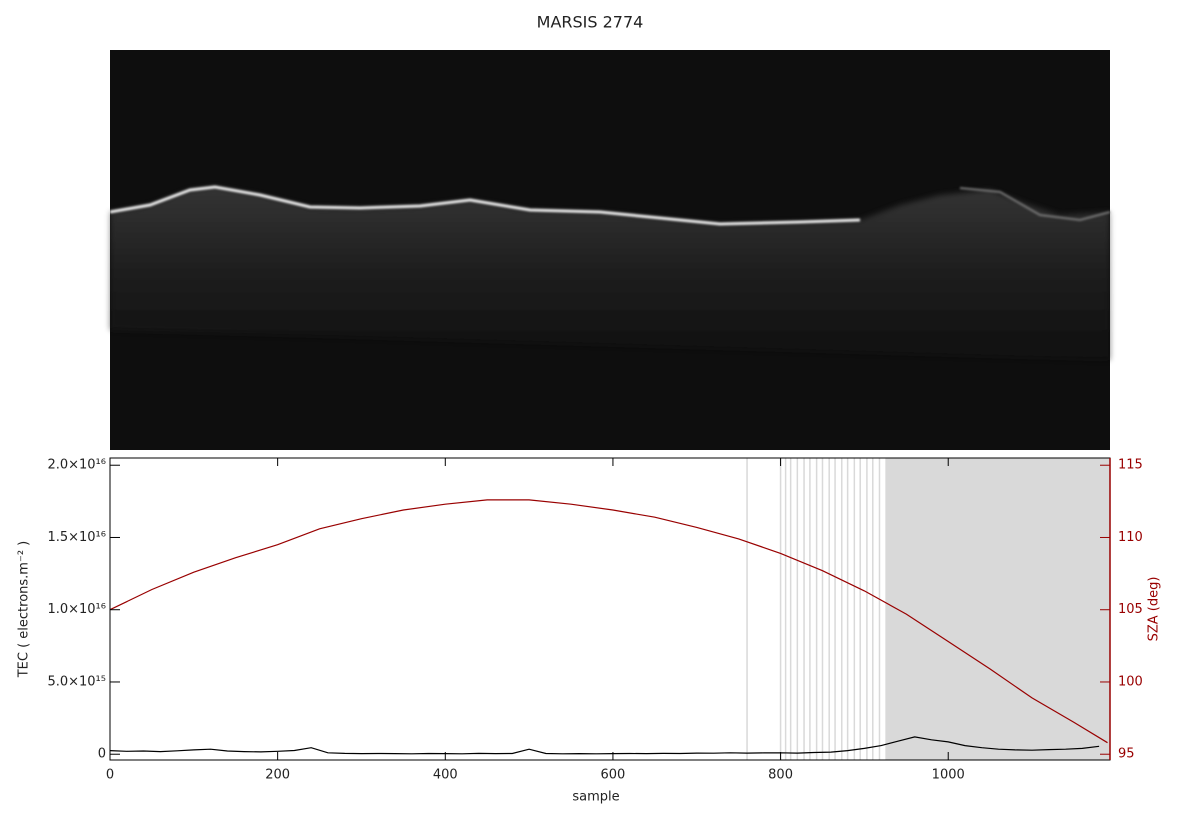 The image size is (1180, 830). I want to click on x-tick-label: 0, so click(110, 775).